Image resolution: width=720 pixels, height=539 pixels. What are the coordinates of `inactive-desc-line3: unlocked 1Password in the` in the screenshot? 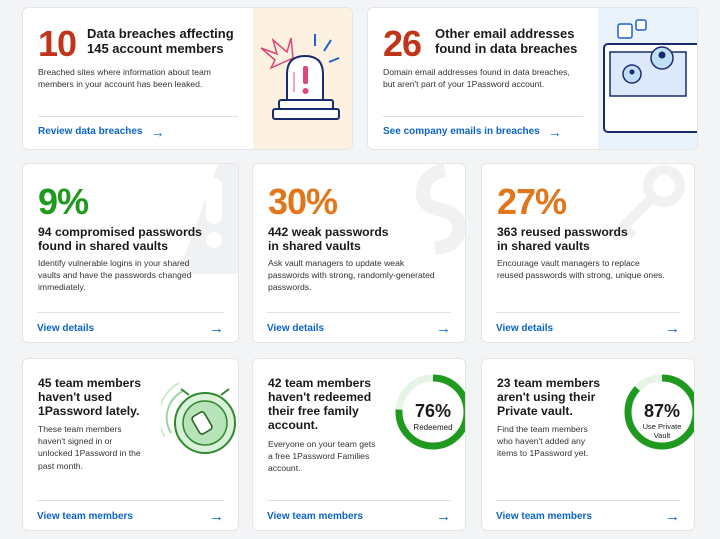 It's located at (89, 453).